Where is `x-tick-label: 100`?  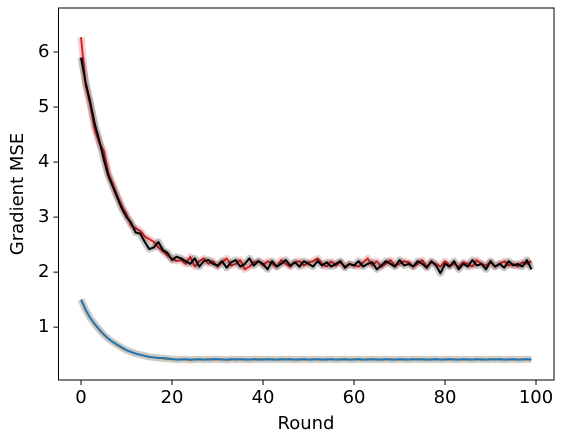 x-tick-label: 100 is located at coordinates (536, 397).